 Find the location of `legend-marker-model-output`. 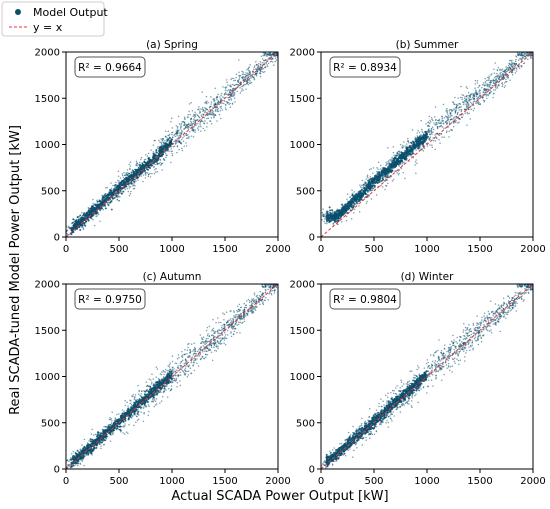

legend-marker-model-output is located at coordinates (18, 12).